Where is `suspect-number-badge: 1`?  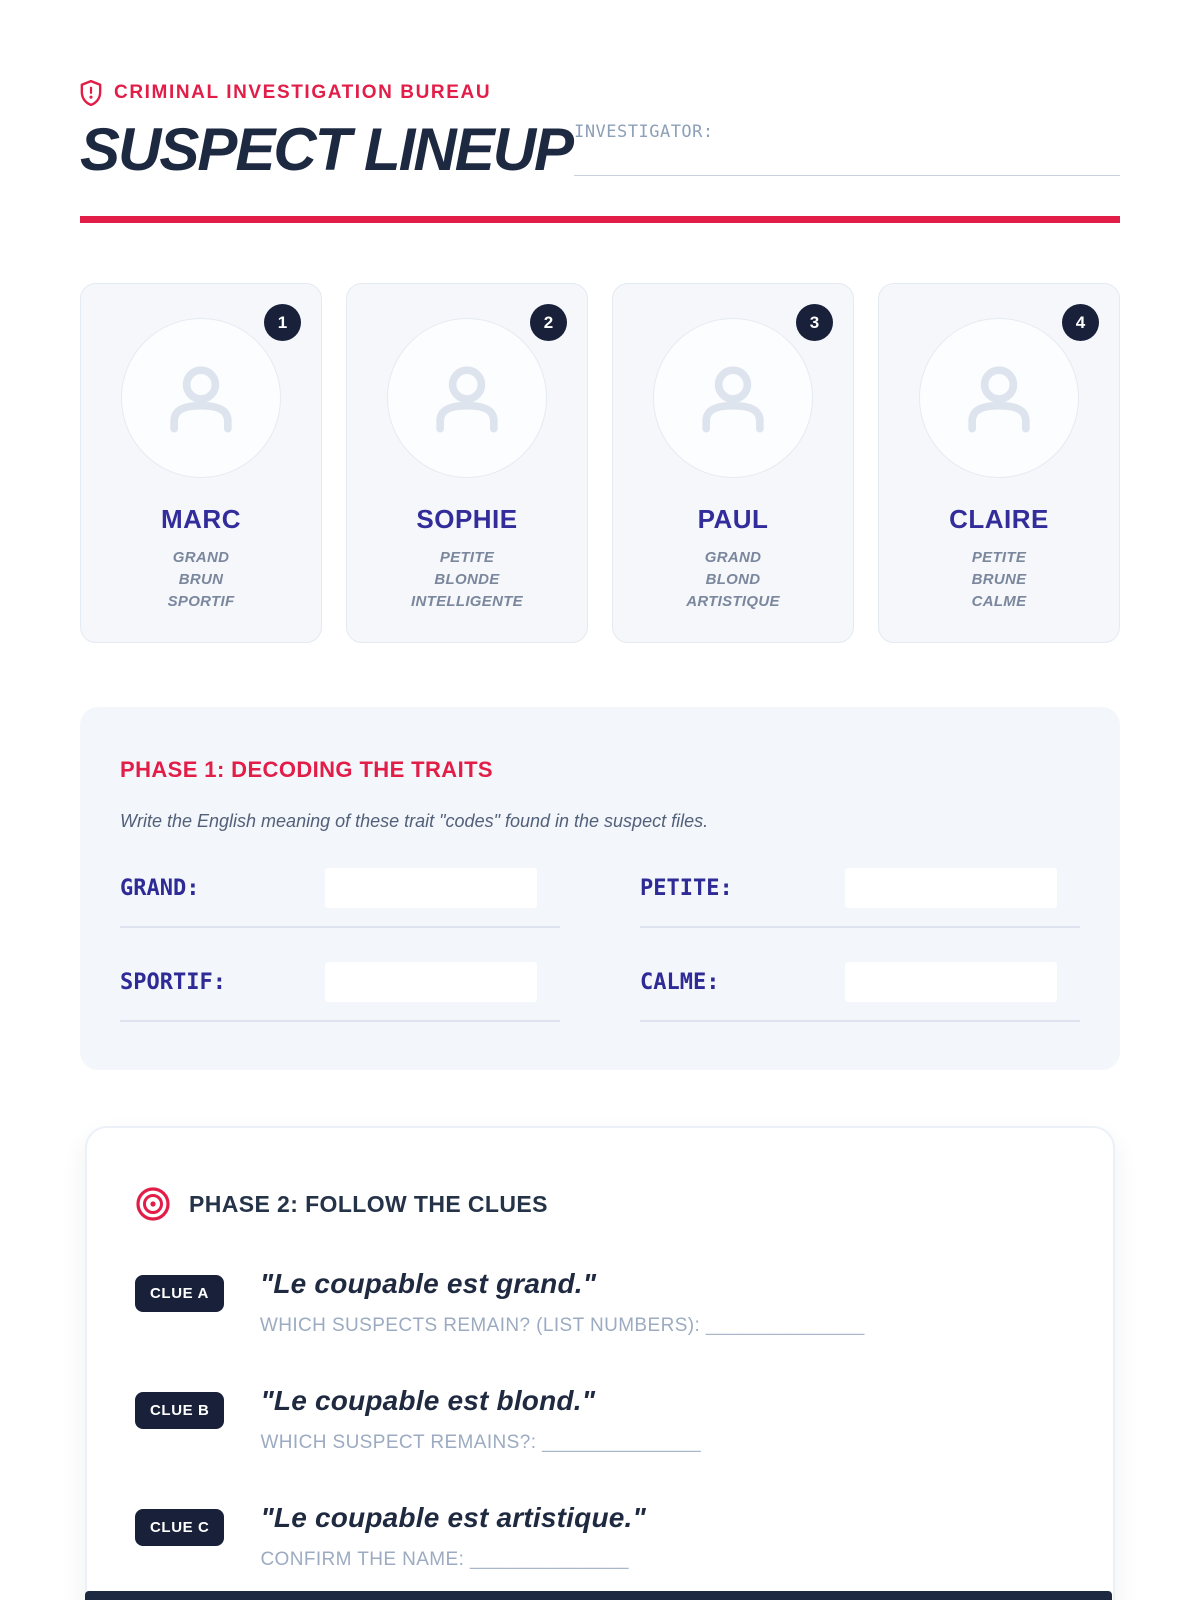 suspect-number-badge: 1 is located at coordinates (282, 322).